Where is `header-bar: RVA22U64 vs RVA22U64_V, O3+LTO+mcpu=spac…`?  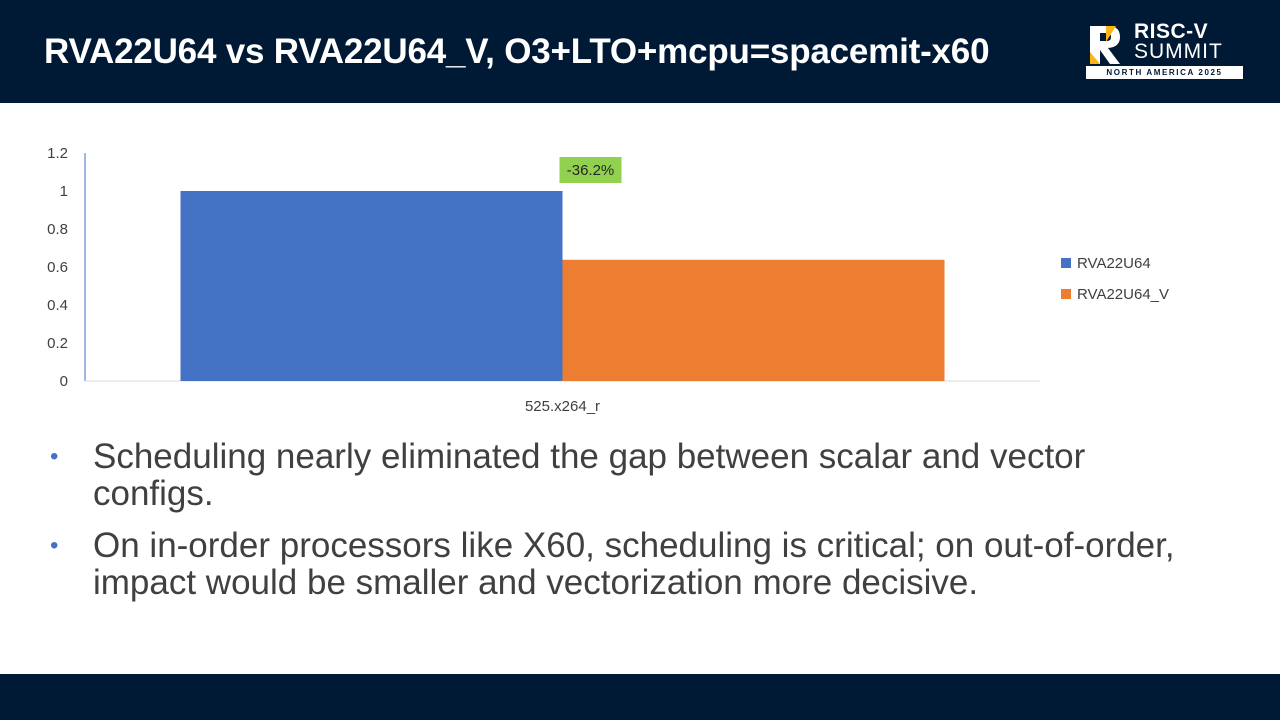
header-bar: RVA22U64 vs RVA22U64_V, O3+LTO+mcpu=spac… is located at coordinates (640, 51).